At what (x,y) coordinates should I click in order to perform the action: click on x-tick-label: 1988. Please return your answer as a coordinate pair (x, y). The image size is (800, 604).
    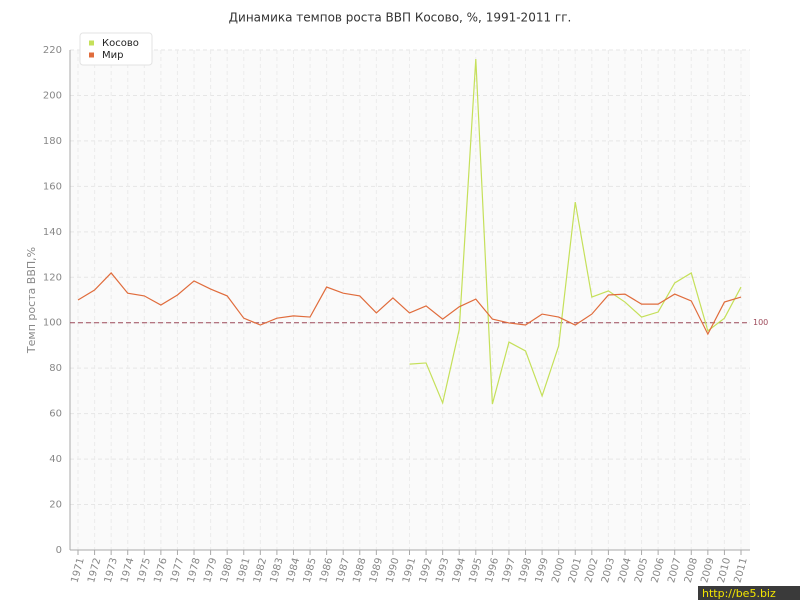
    Looking at the image, I should click on (359, 570).